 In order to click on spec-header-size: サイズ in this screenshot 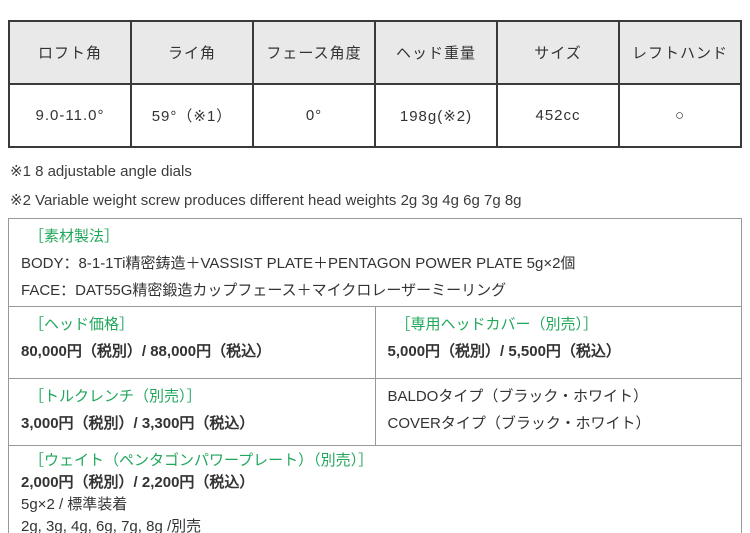, I will do `click(558, 52)`.